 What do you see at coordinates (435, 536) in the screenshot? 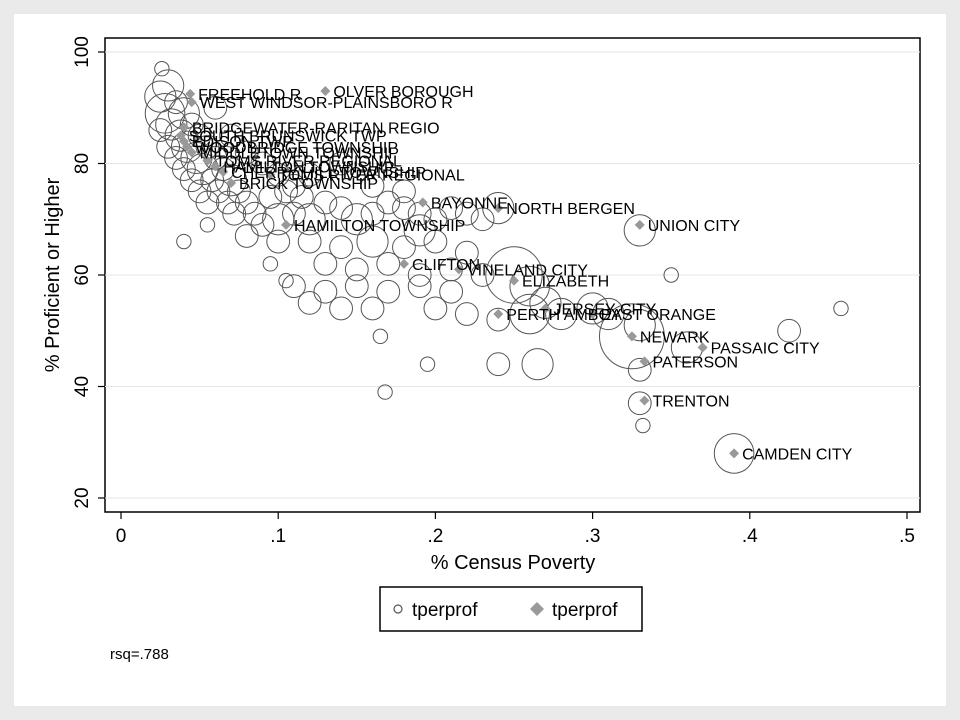
I see `x-tick-label: .2` at bounding box center [435, 536].